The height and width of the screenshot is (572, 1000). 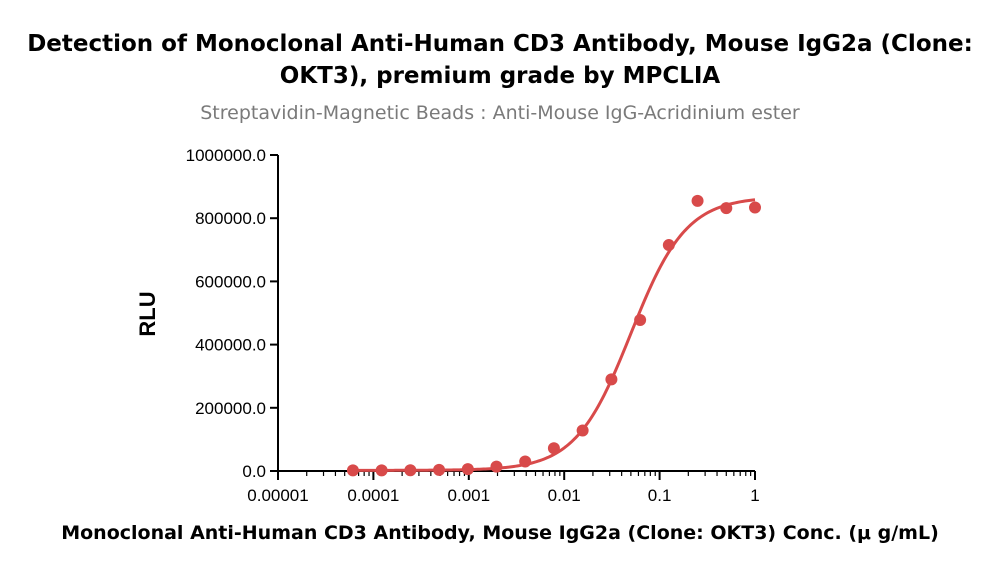 What do you see at coordinates (226, 155) in the screenshot?
I see `y-tick-label: 1000000.0` at bounding box center [226, 155].